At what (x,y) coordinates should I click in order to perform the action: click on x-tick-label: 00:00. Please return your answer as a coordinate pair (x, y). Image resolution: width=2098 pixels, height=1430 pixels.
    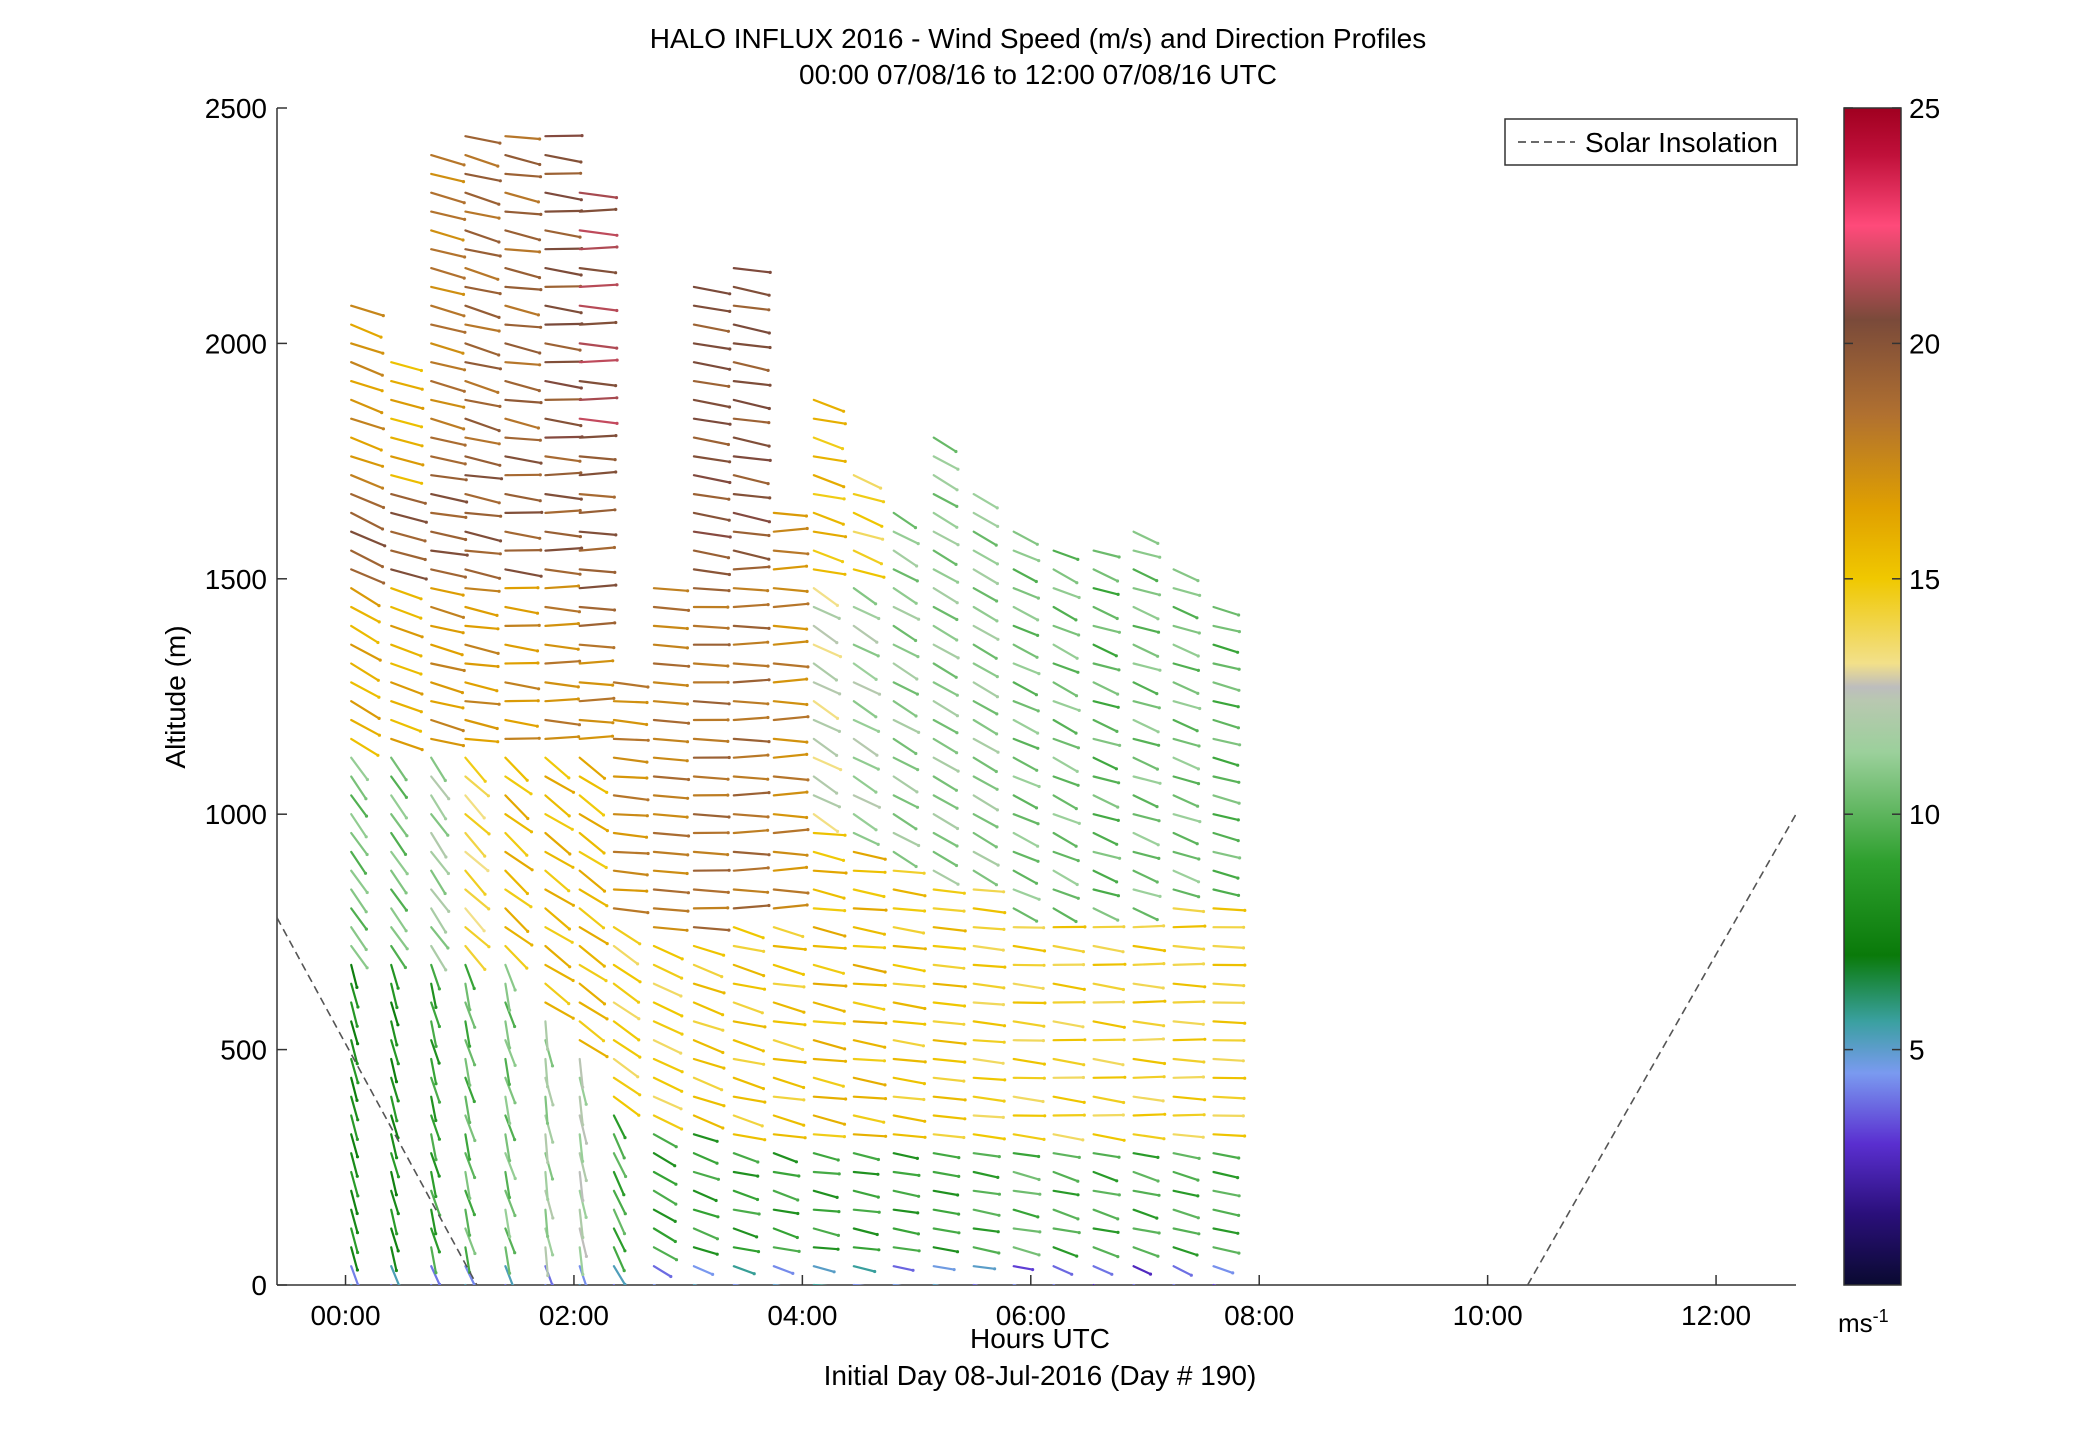
    Looking at the image, I should click on (345, 1315).